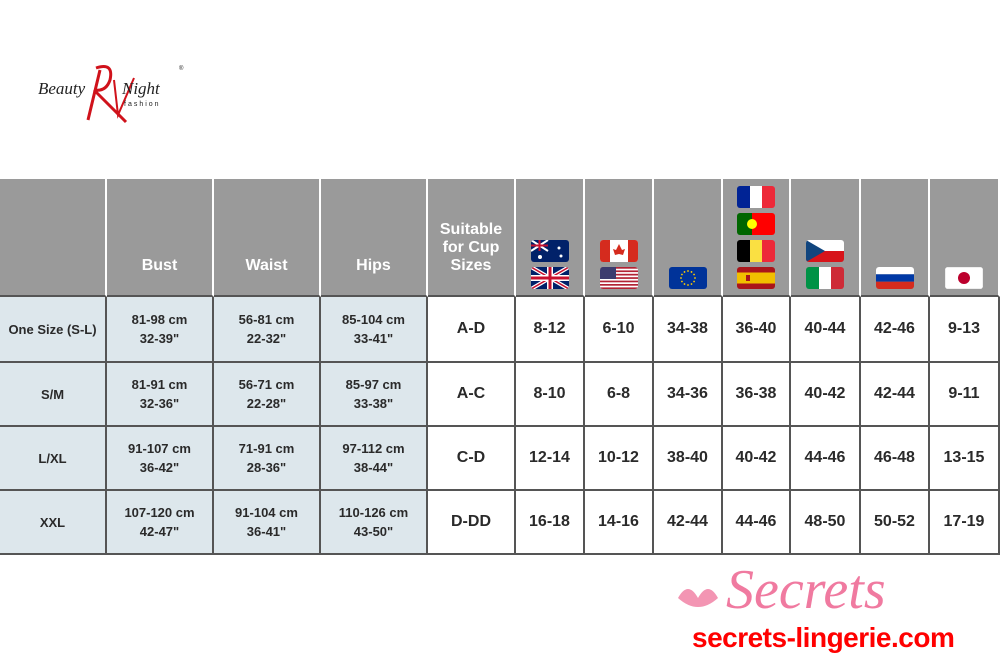 The height and width of the screenshot is (659, 1000). Describe the element at coordinates (374, 330) in the screenshot. I see `hips-cell: 85-104 cm 33-41"` at that location.